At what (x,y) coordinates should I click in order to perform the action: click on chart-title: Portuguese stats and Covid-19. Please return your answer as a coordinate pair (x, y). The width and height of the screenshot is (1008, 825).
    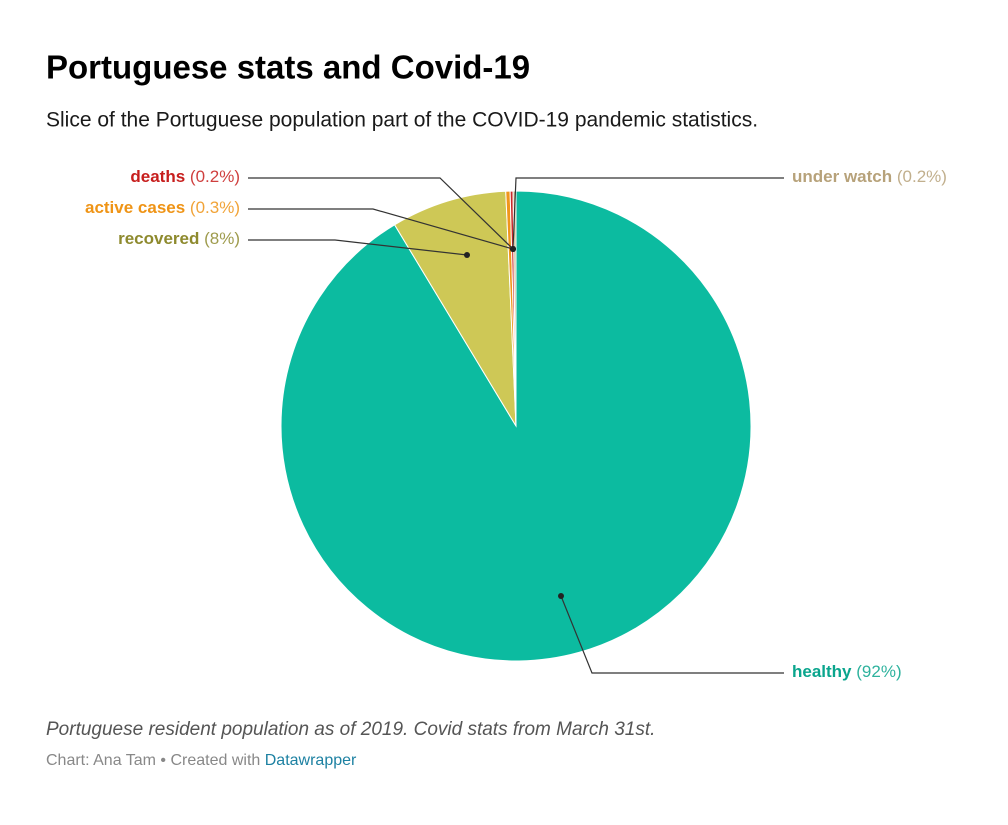
    Looking at the image, I should click on (288, 67).